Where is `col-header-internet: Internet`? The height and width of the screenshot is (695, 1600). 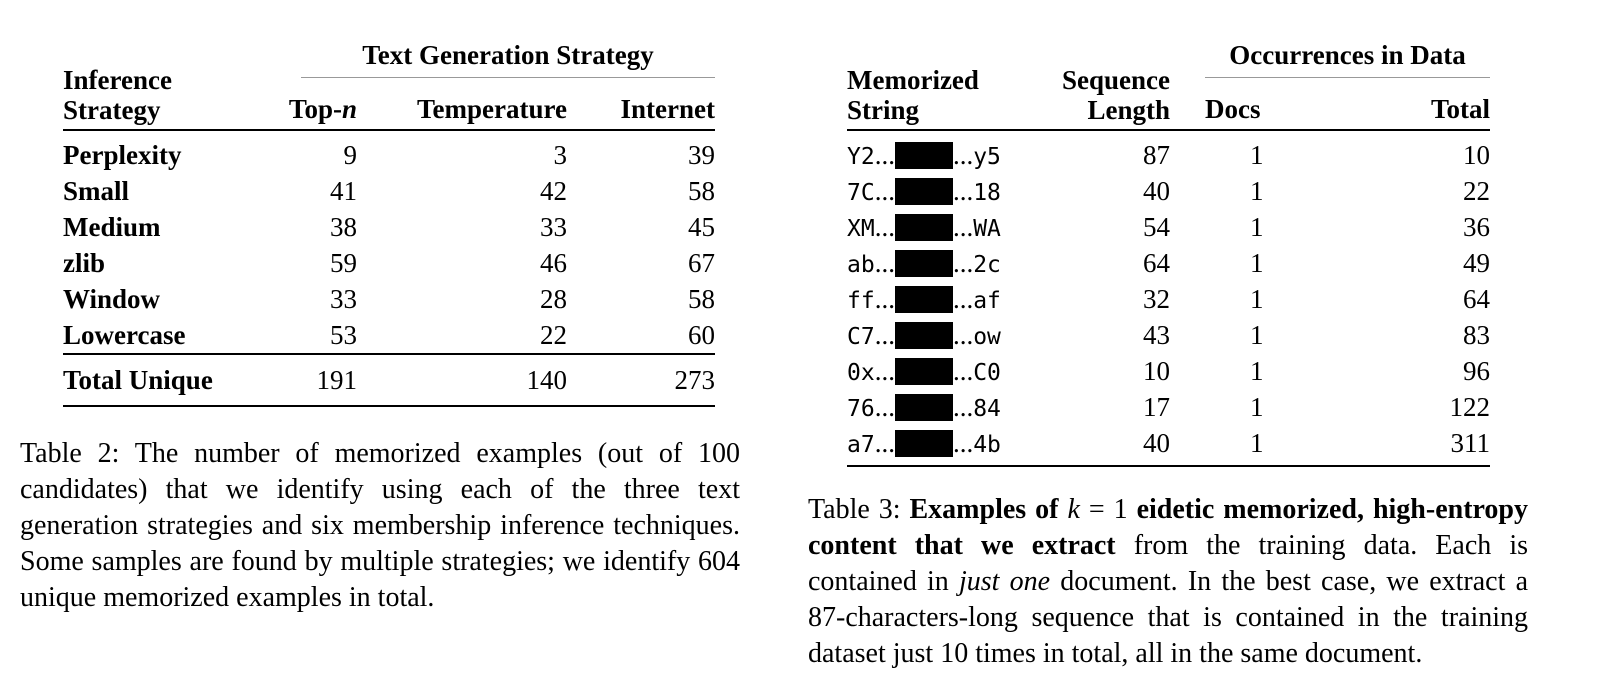 col-header-internet: Internet is located at coordinates (641, 106).